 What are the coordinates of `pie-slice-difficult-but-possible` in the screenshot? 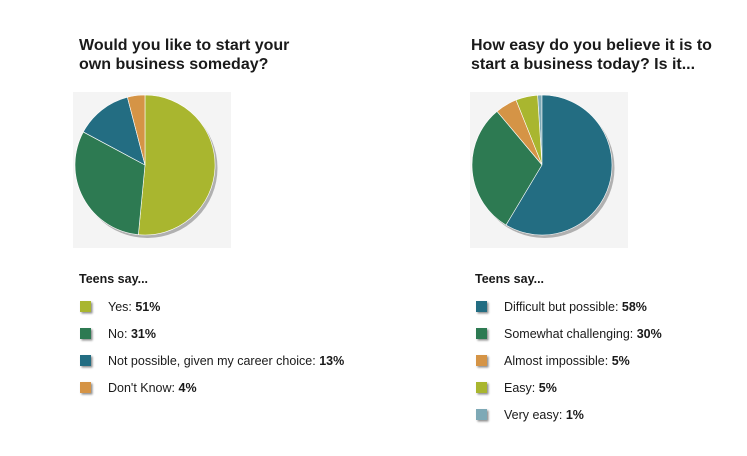 It's located at (559, 165).